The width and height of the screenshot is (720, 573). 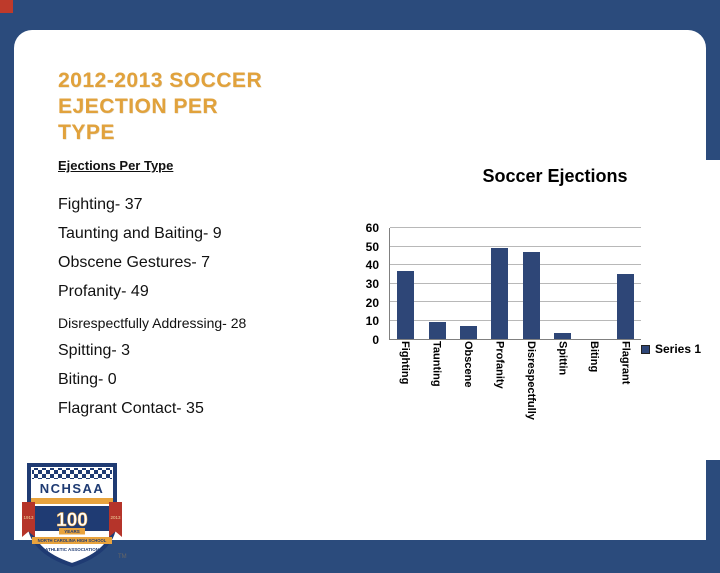 I want to click on slide-title-line: TYPE, so click(x=86, y=132).